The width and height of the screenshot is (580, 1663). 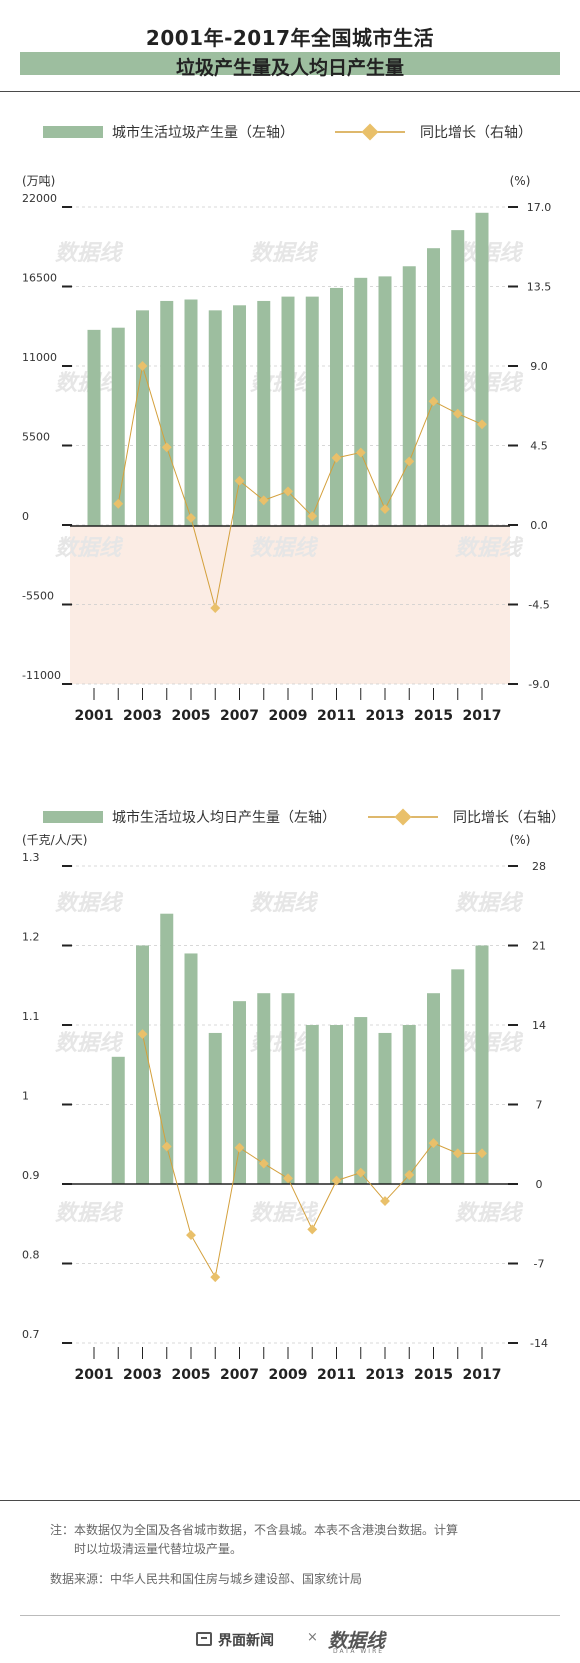 I want to click on footer-divider, so click(x=290, y=1500).